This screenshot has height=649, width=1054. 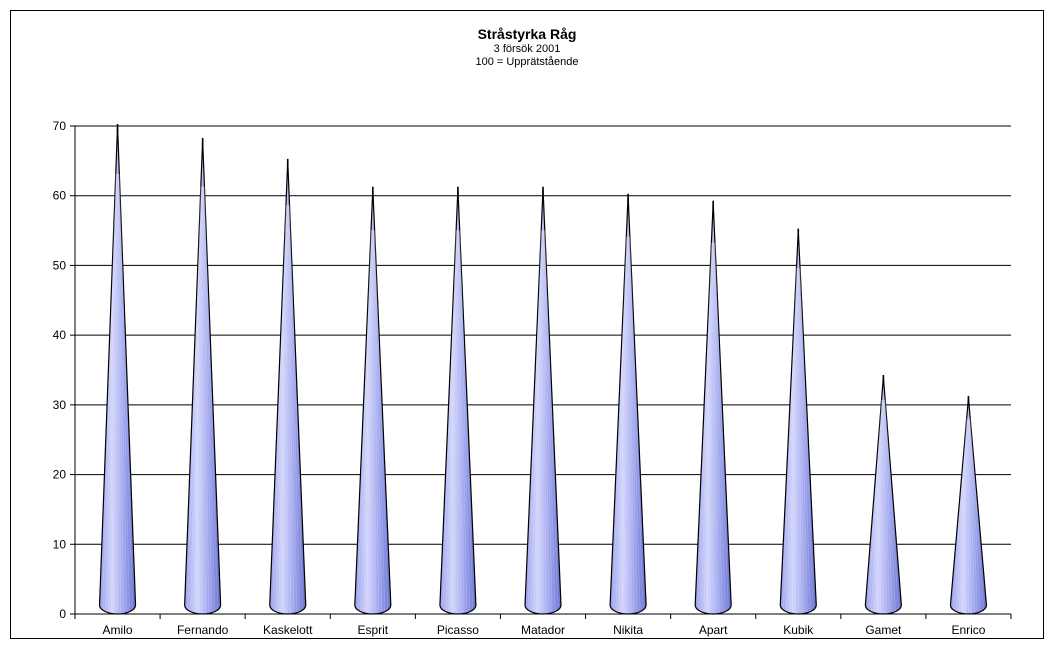 What do you see at coordinates (968, 630) in the screenshot?
I see `x-tick-label: Enrico` at bounding box center [968, 630].